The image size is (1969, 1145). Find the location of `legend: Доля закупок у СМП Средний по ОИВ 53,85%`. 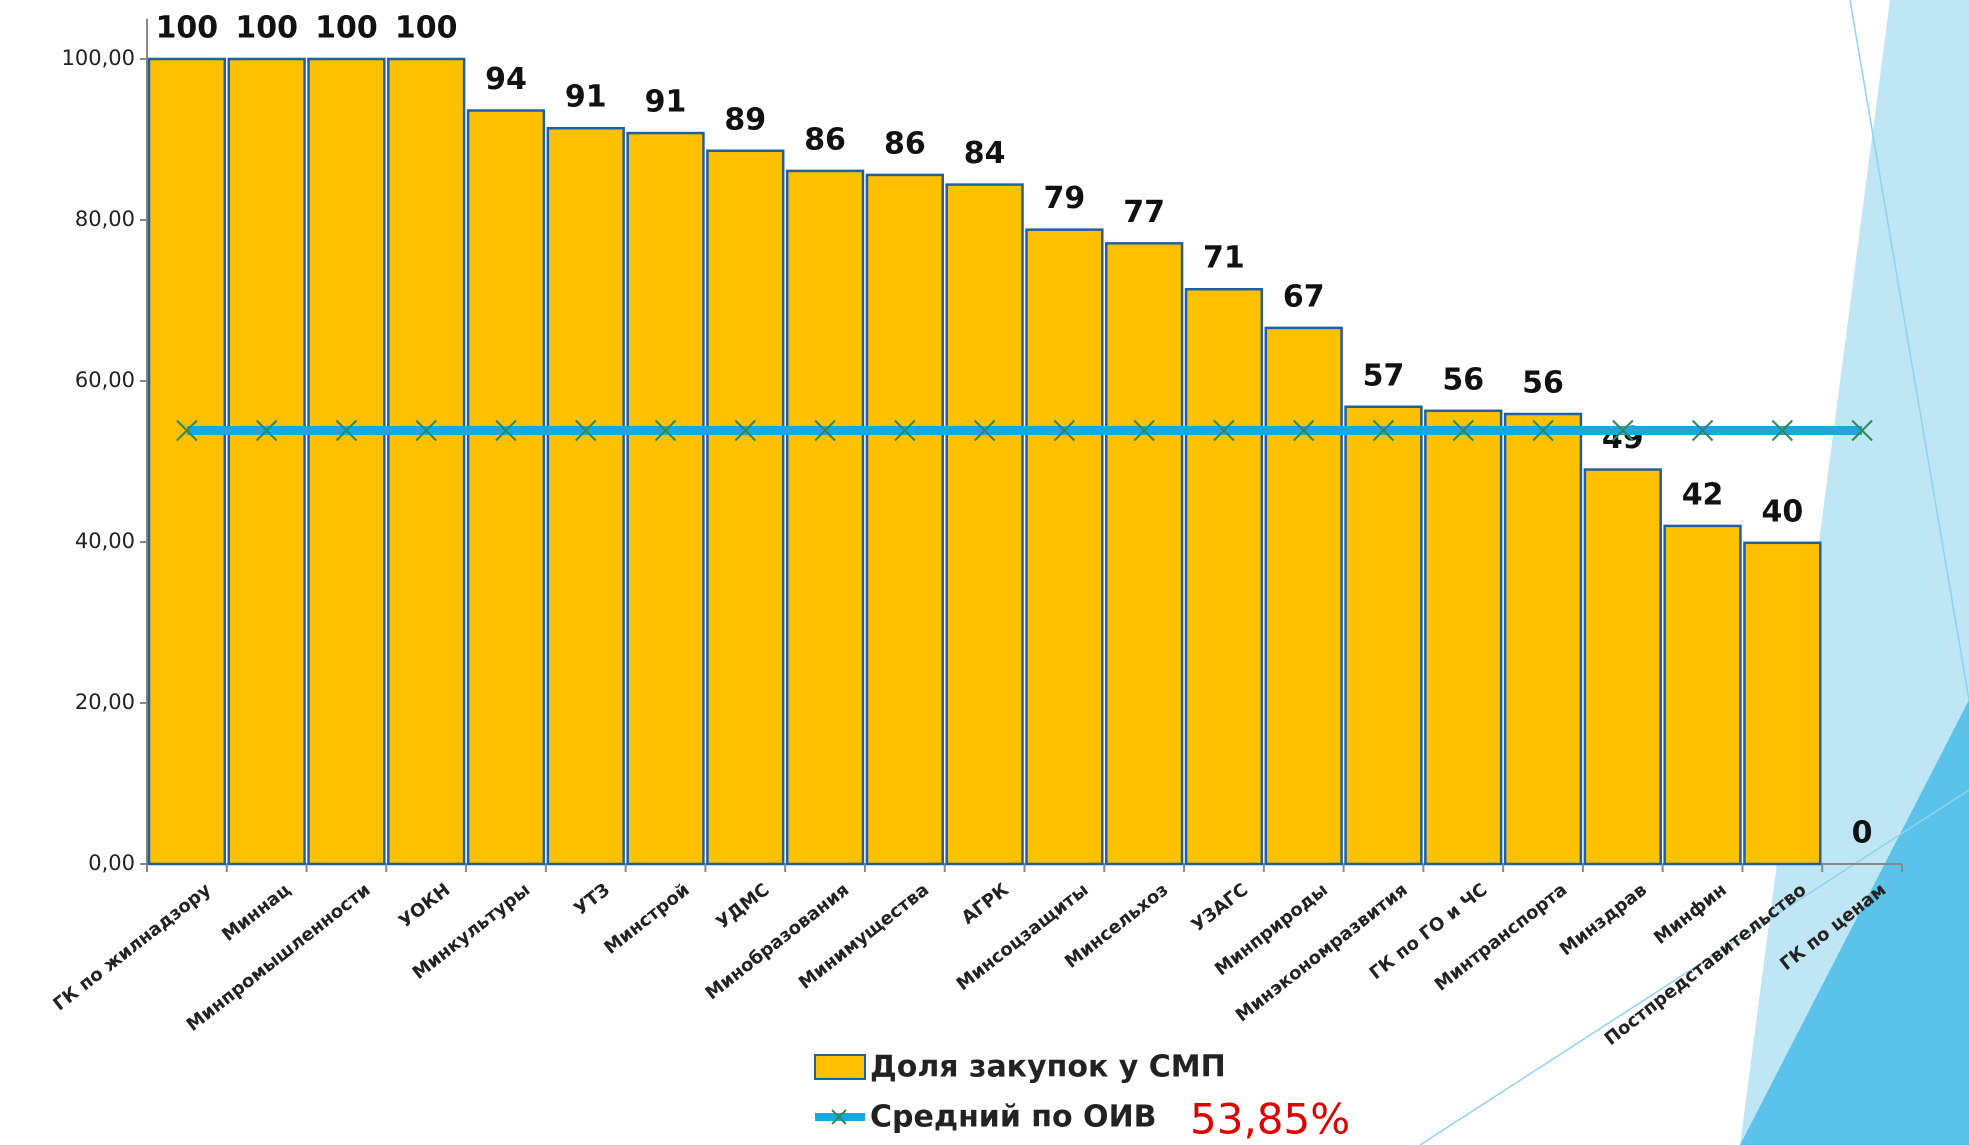

legend: Доля закупок у СМП Средний по ОИВ 53,85% is located at coordinates (1082, 1097).